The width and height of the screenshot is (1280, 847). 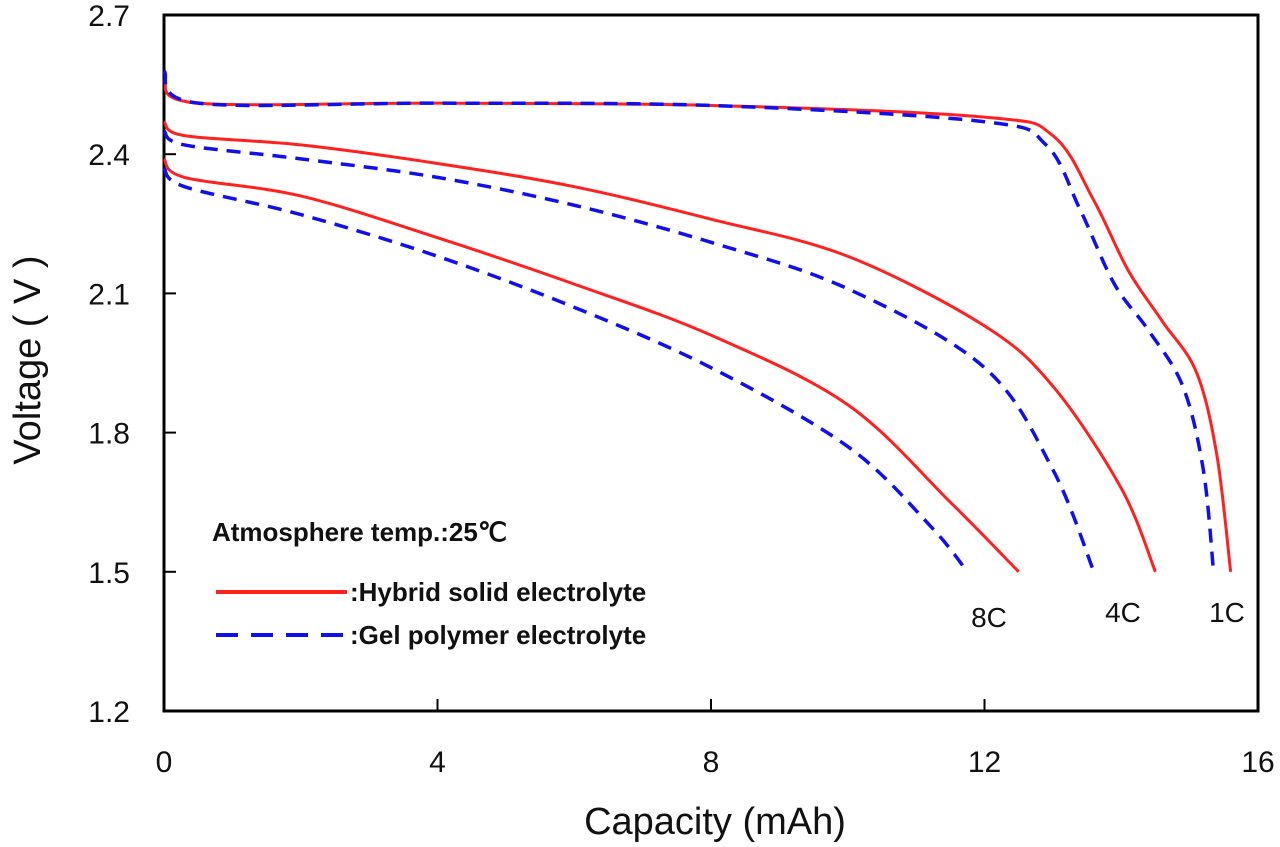 What do you see at coordinates (498, 592) in the screenshot?
I see `legend-hybrid-label: :Hybrid solid electrolyte` at bounding box center [498, 592].